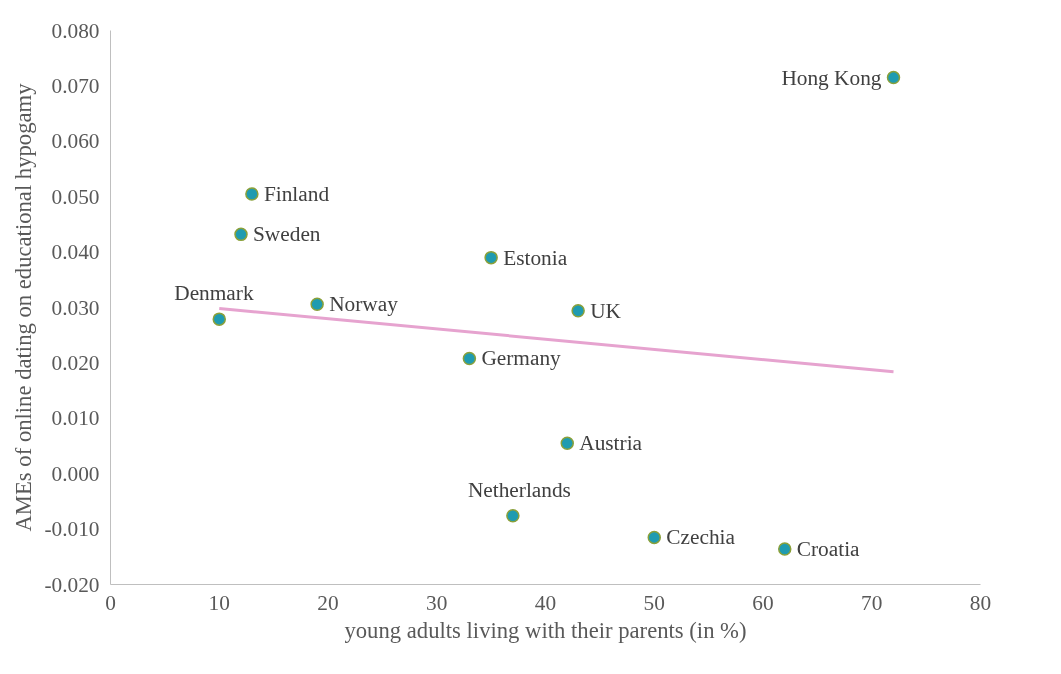 Image resolution: width=1061 pixels, height=674 pixels. What do you see at coordinates (831, 77) in the screenshot?
I see `annotation: Hong Kong` at bounding box center [831, 77].